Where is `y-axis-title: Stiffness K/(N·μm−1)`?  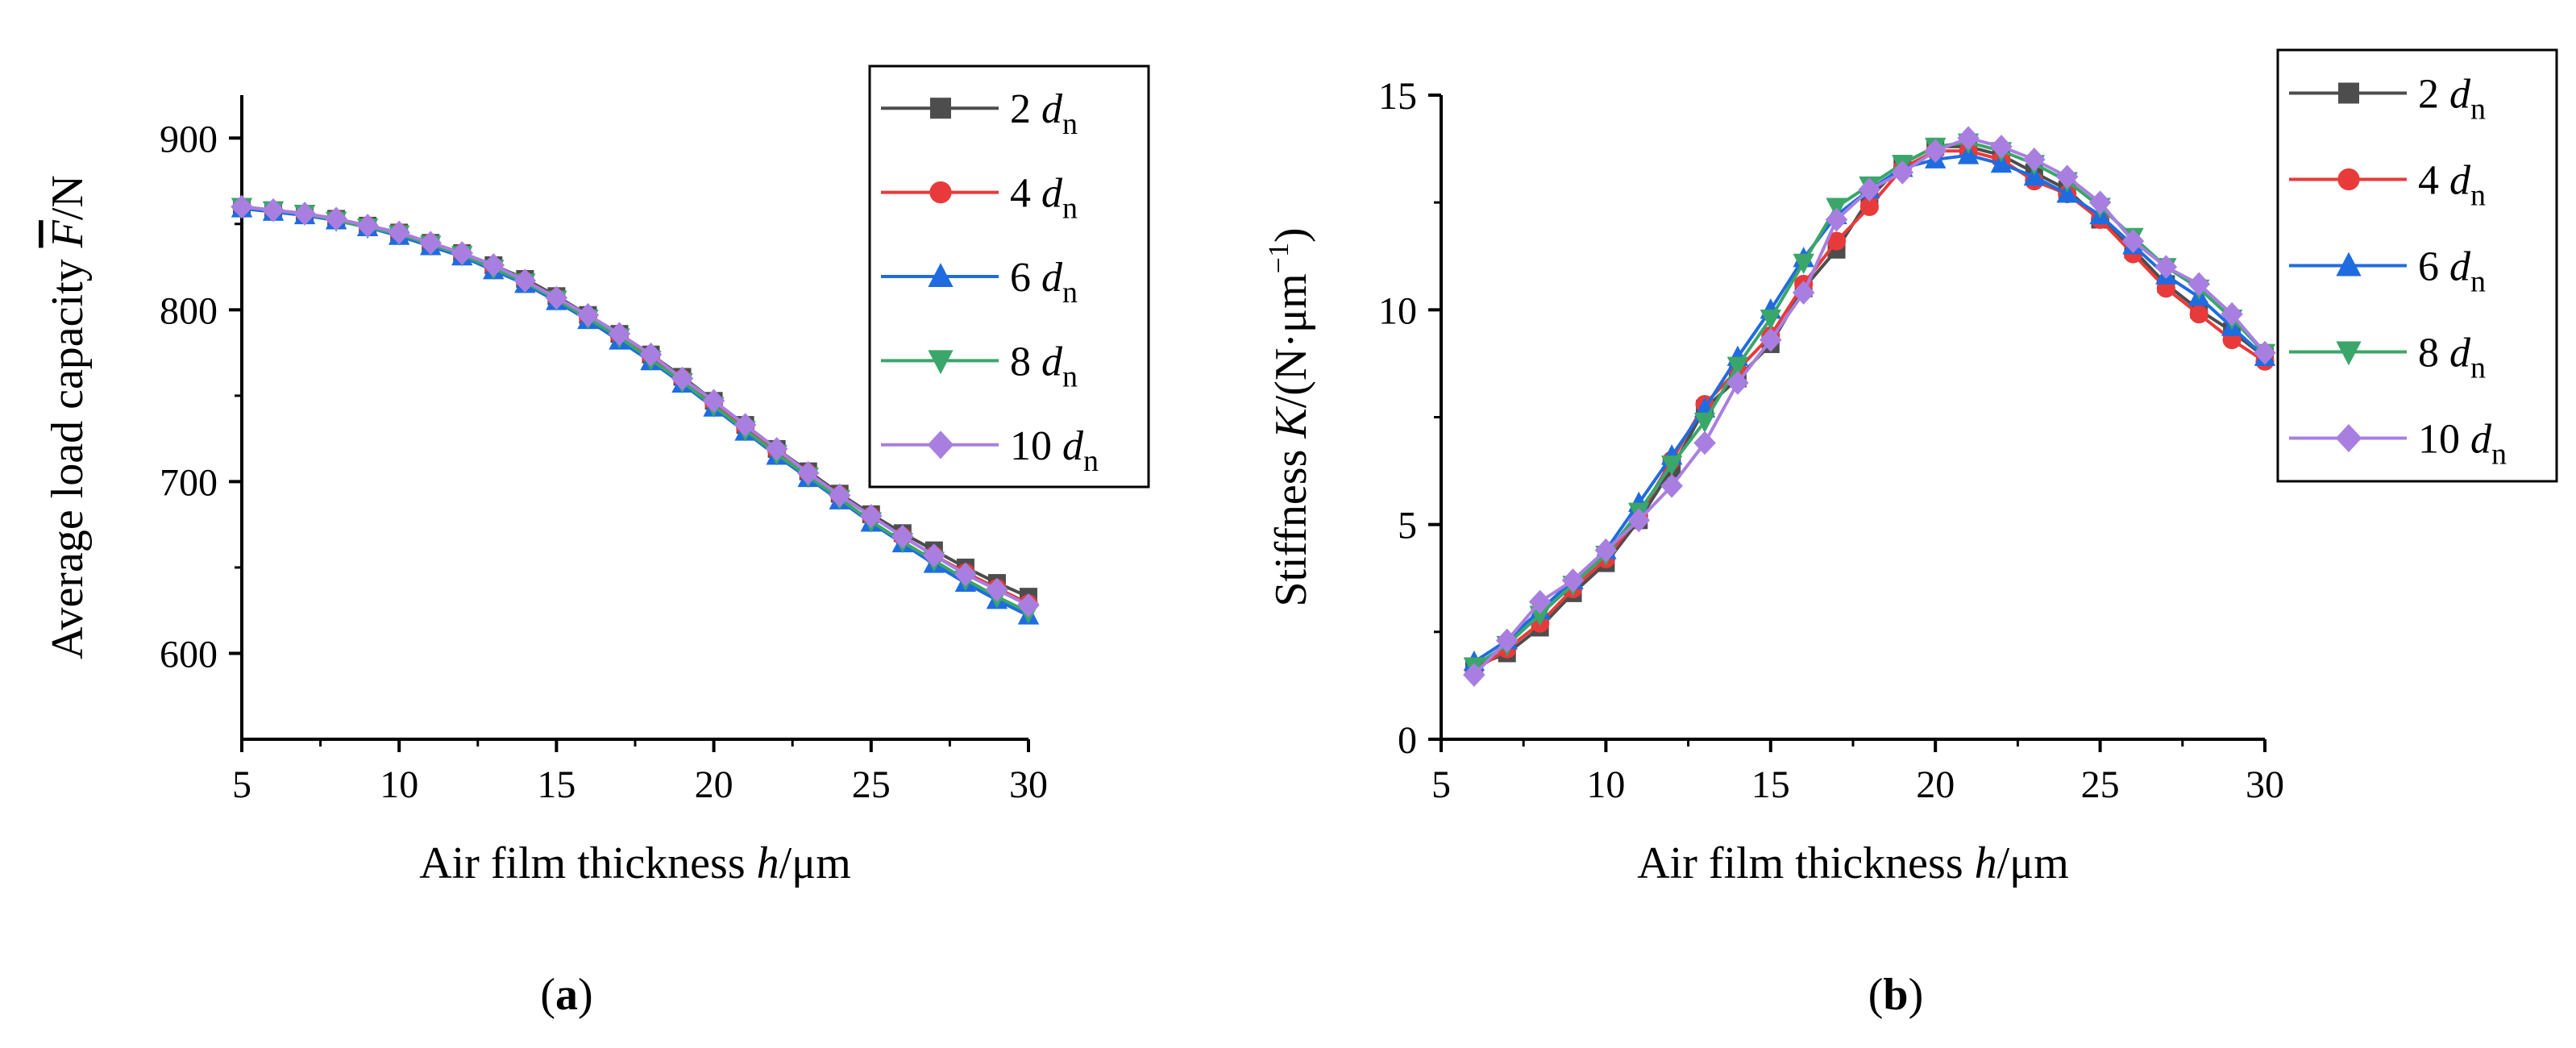 y-axis-title: Stiffness K/(N·μm−1) is located at coordinates (1289, 416).